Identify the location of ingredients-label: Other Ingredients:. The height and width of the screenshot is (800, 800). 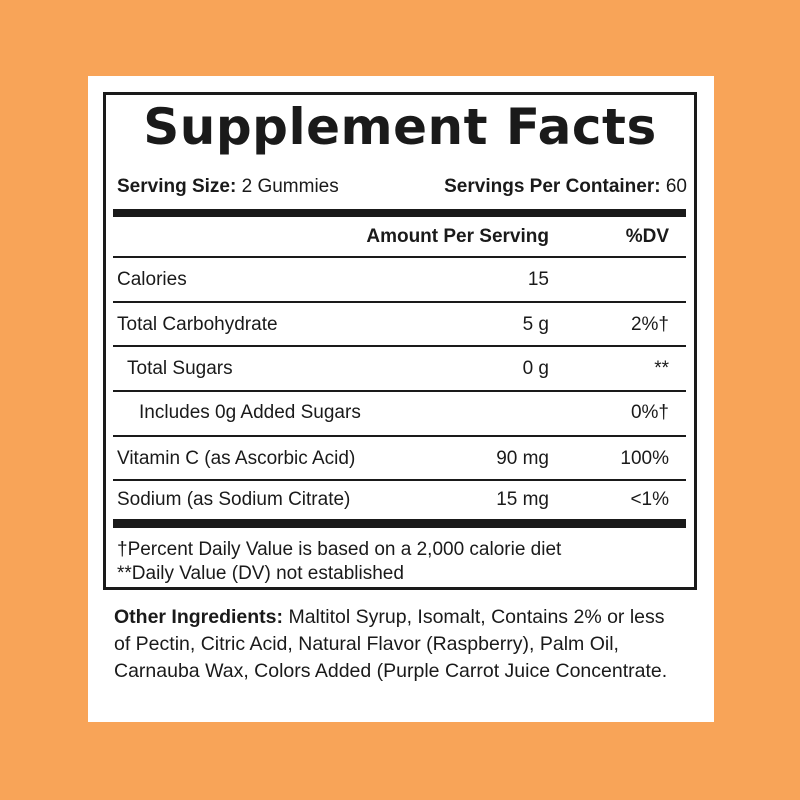
(199, 617).